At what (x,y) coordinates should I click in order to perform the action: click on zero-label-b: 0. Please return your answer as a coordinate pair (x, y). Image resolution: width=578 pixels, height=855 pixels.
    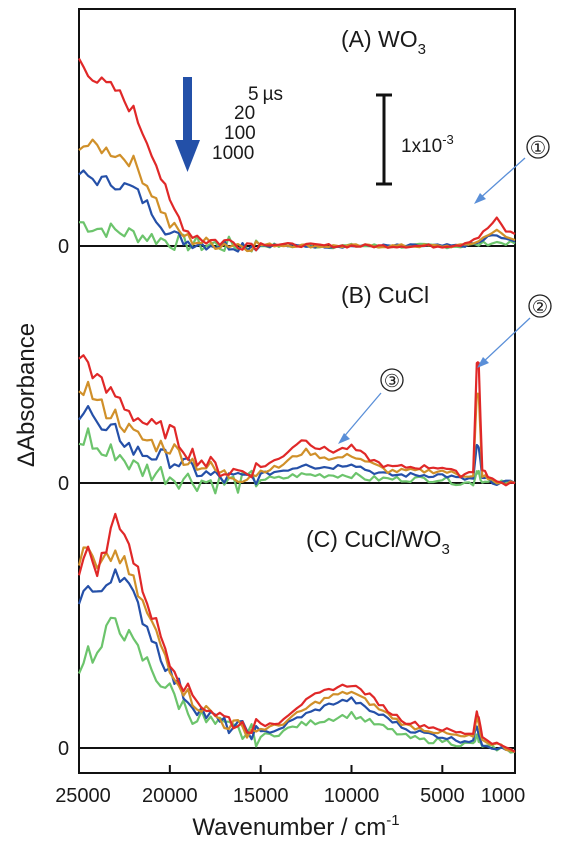
    Looking at the image, I should click on (63, 484).